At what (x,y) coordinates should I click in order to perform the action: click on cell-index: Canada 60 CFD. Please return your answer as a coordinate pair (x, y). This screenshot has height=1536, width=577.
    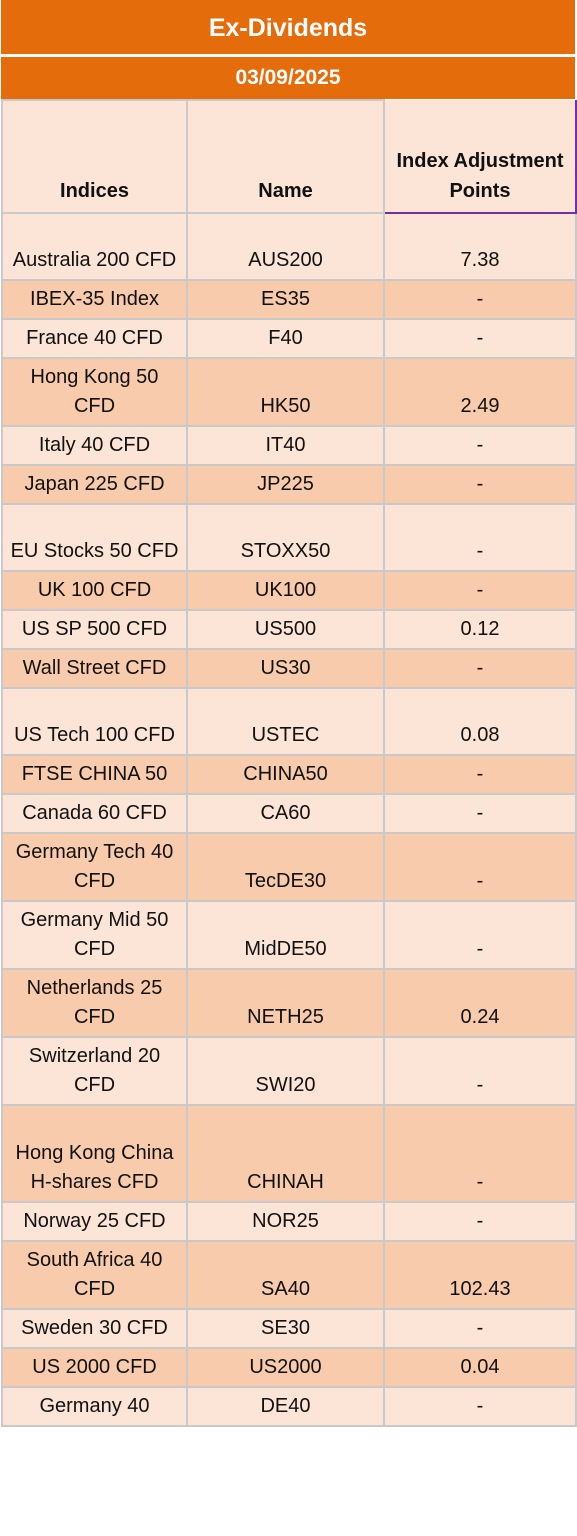
    Looking at the image, I should click on (94, 813).